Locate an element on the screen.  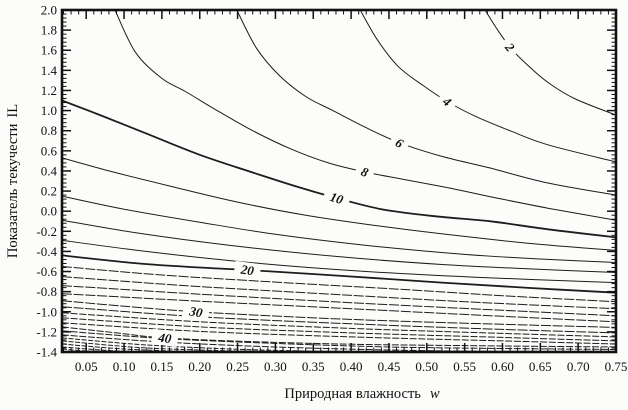
contour-label-30: 30 is located at coordinates (196, 312).